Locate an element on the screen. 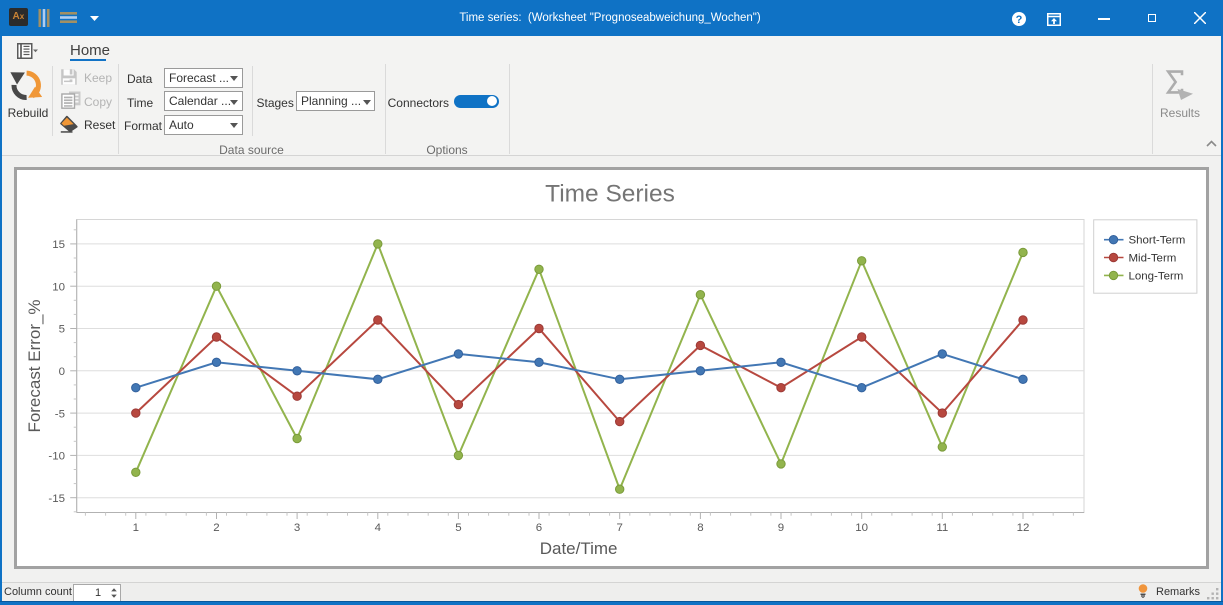 Image resolution: width=1223 pixels, height=605 pixels. svg-text: 15 is located at coordinates (58, 245).